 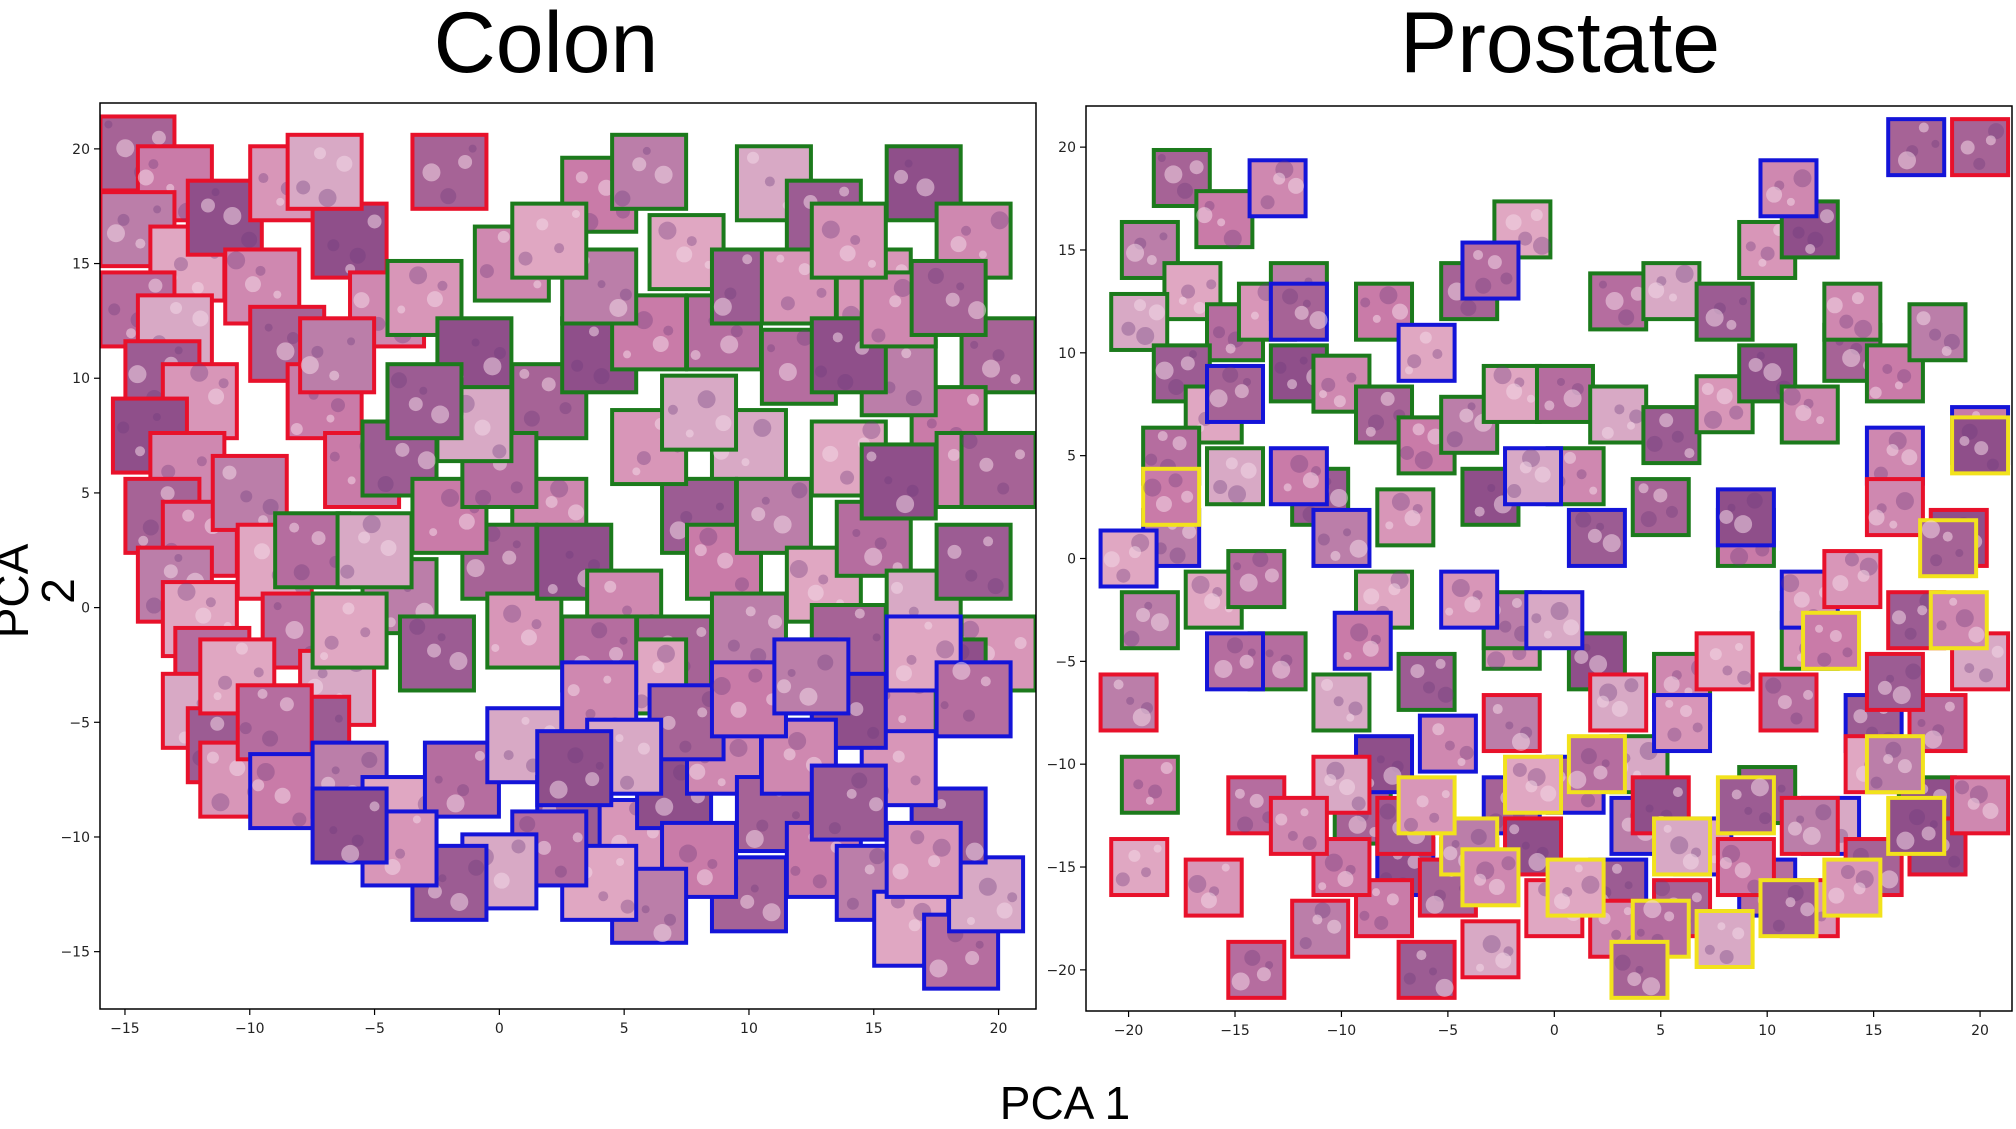 I want to click on x-tick-label: −5, so click(x=1448, y=1031).